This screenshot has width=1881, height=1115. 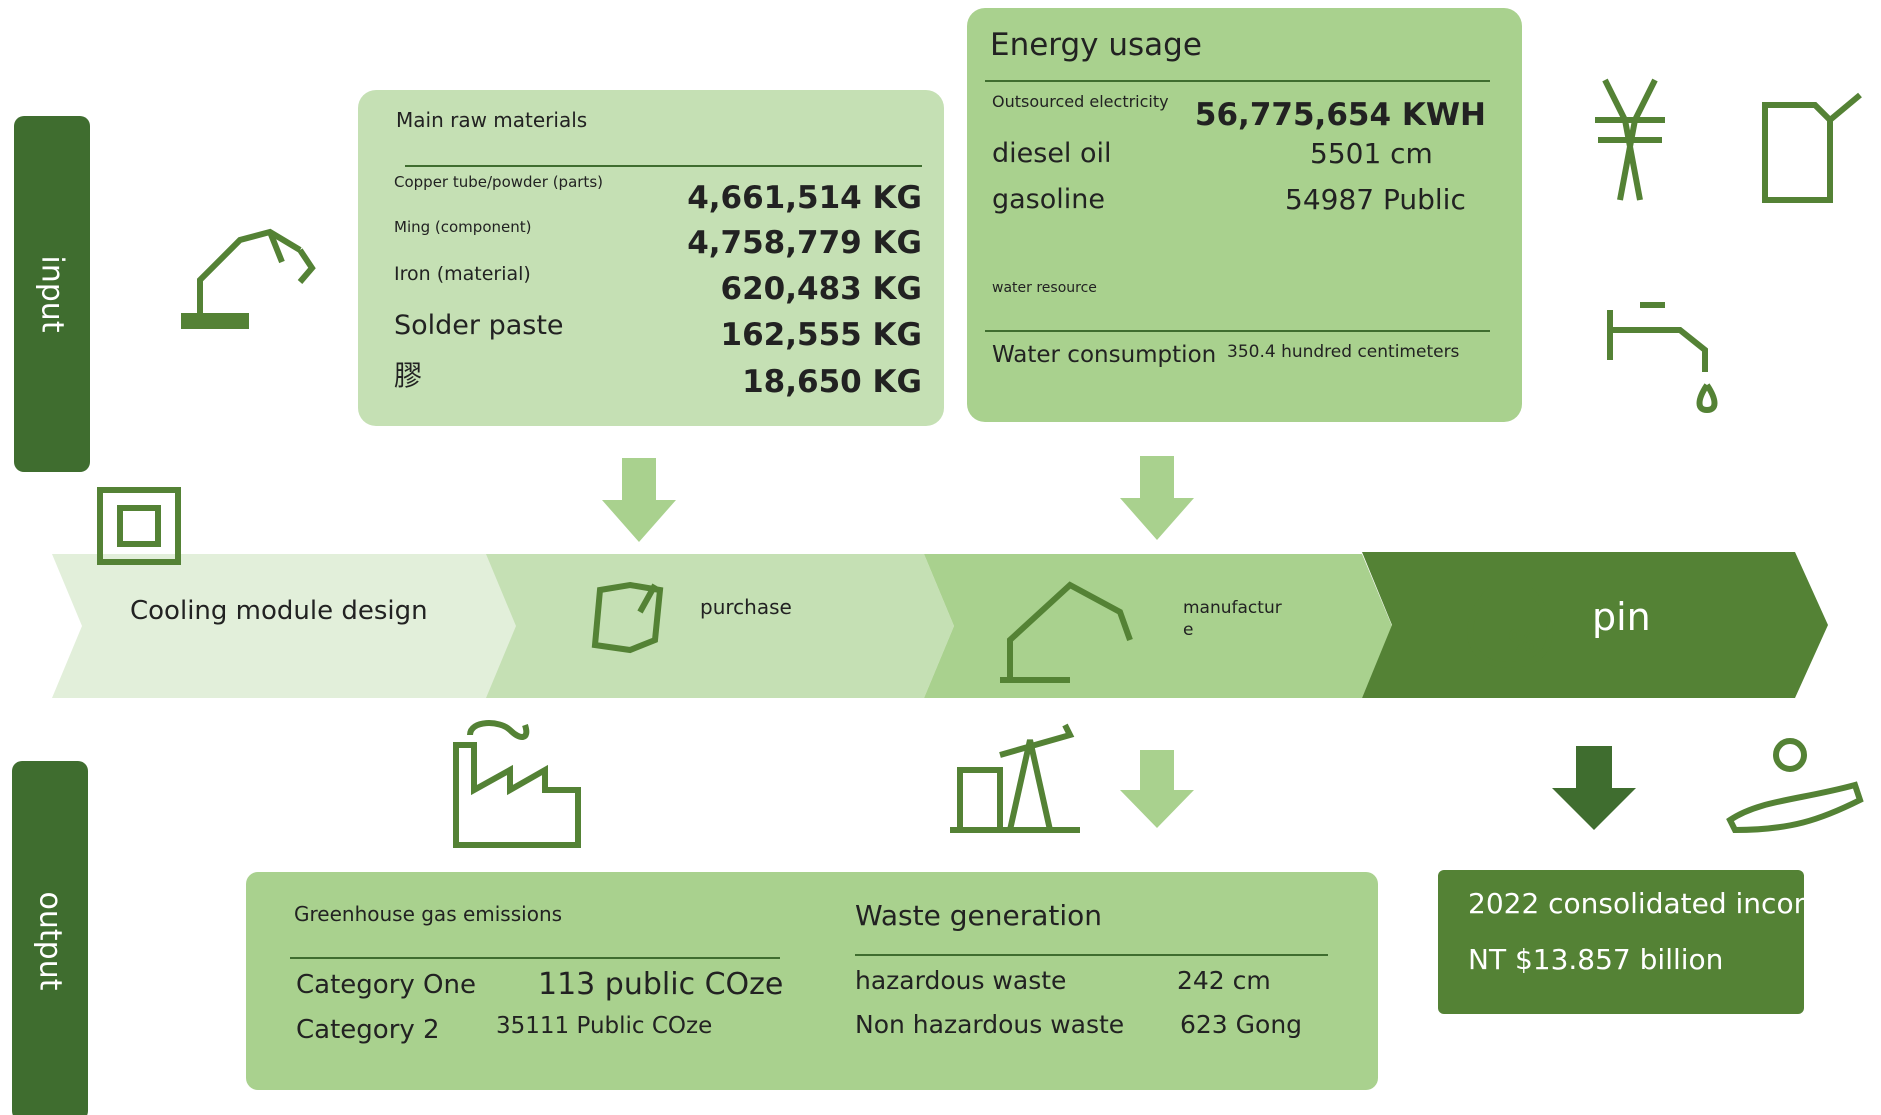 I want to click on energy-name: Outsourced electricity, so click(x=1080, y=101).